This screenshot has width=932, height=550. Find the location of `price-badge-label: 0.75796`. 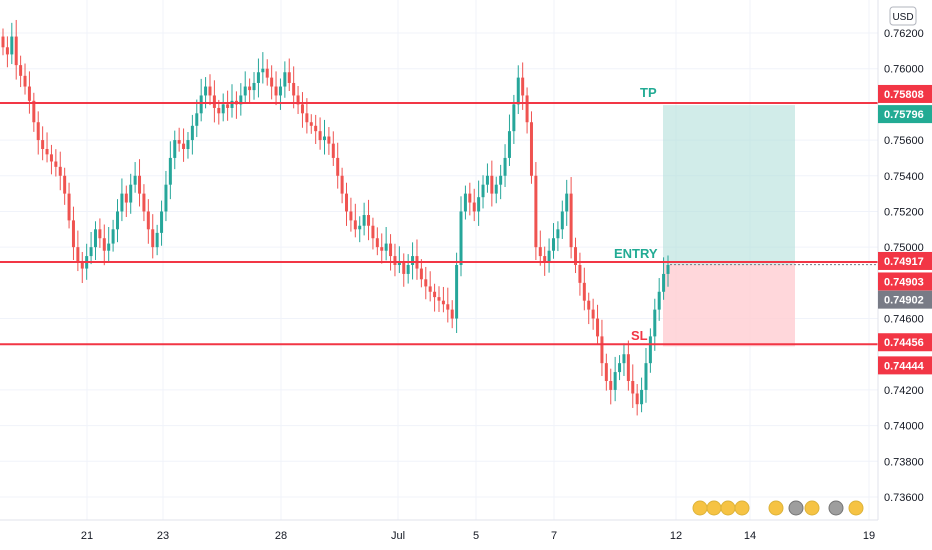

price-badge-label: 0.75796 is located at coordinates (904, 115).